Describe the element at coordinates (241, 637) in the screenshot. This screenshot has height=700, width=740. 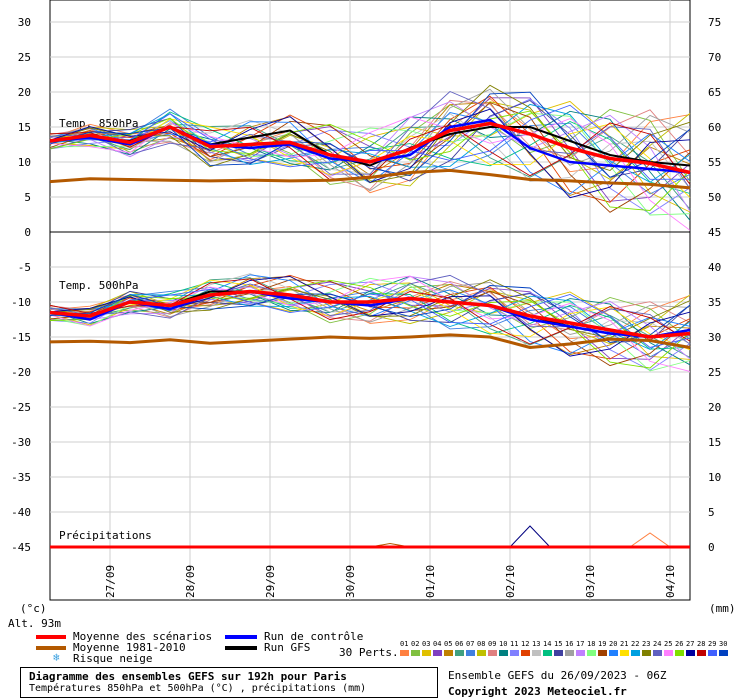
I see `legend-swatch-control-run` at that location.